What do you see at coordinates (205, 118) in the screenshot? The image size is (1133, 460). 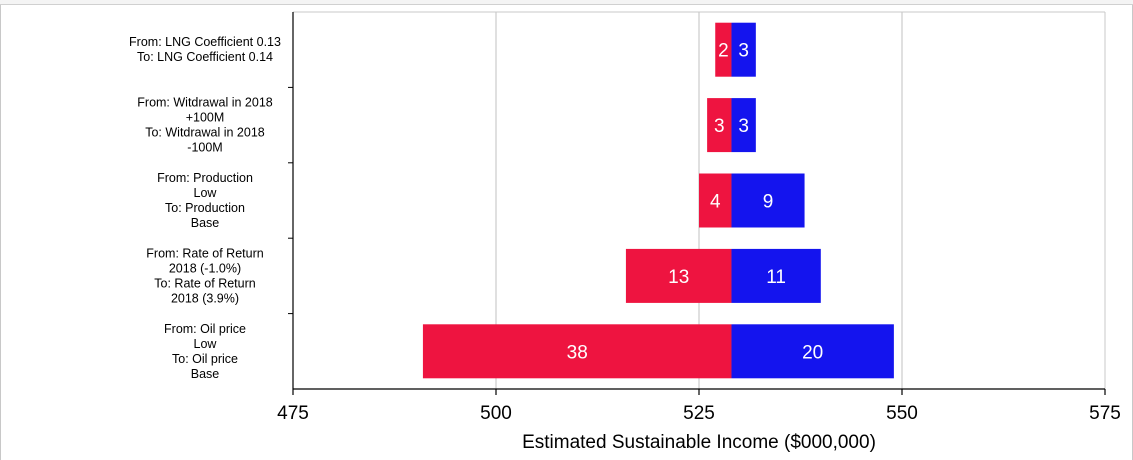 I see `category-label-line: +100M` at bounding box center [205, 118].